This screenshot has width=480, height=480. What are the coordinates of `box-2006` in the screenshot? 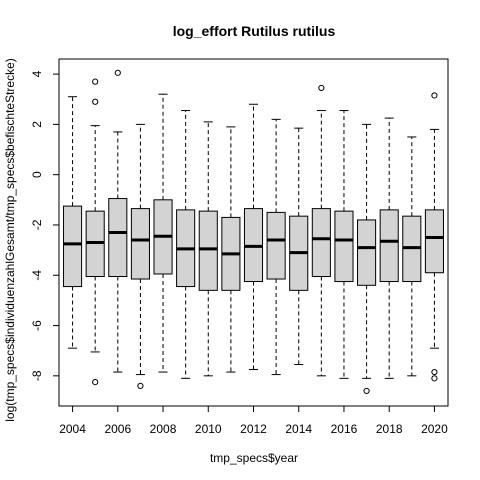 It's located at (118, 238).